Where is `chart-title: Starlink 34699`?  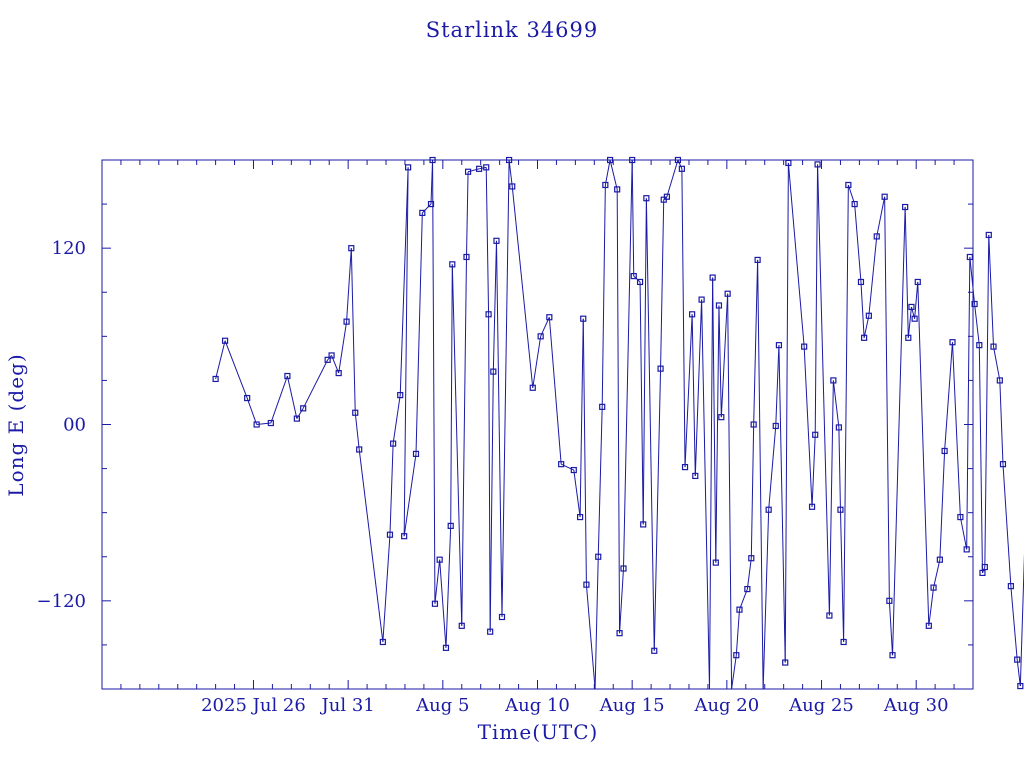
chart-title: Starlink 34699 is located at coordinates (512, 30).